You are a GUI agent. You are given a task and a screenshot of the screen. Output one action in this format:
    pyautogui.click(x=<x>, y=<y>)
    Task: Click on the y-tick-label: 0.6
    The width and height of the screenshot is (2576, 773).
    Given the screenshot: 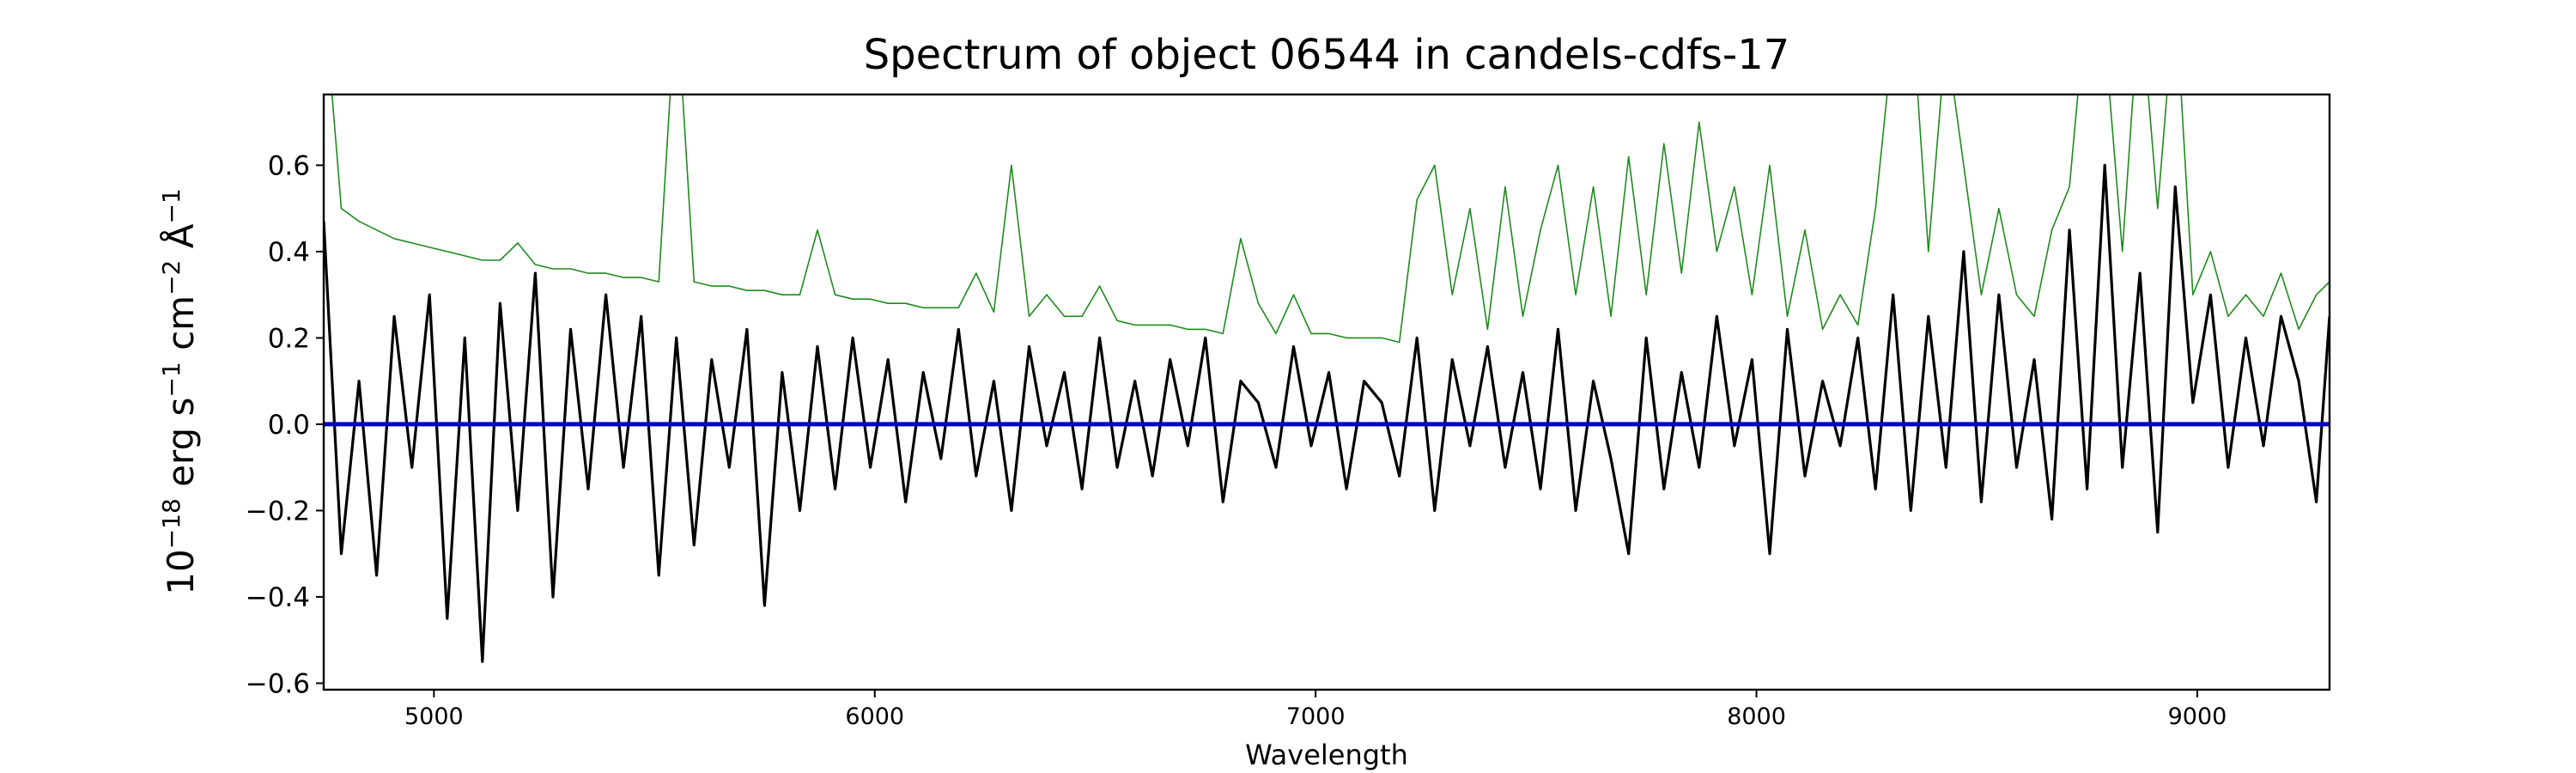 What is the action you would take?
    pyautogui.click(x=289, y=165)
    